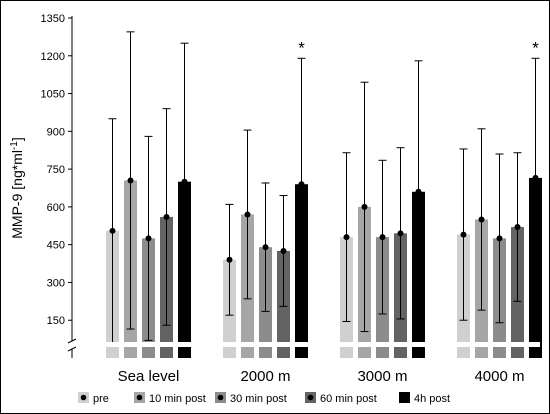 The height and width of the screenshot is (414, 550). I want to click on legend-label: 10 min post, so click(177, 399).